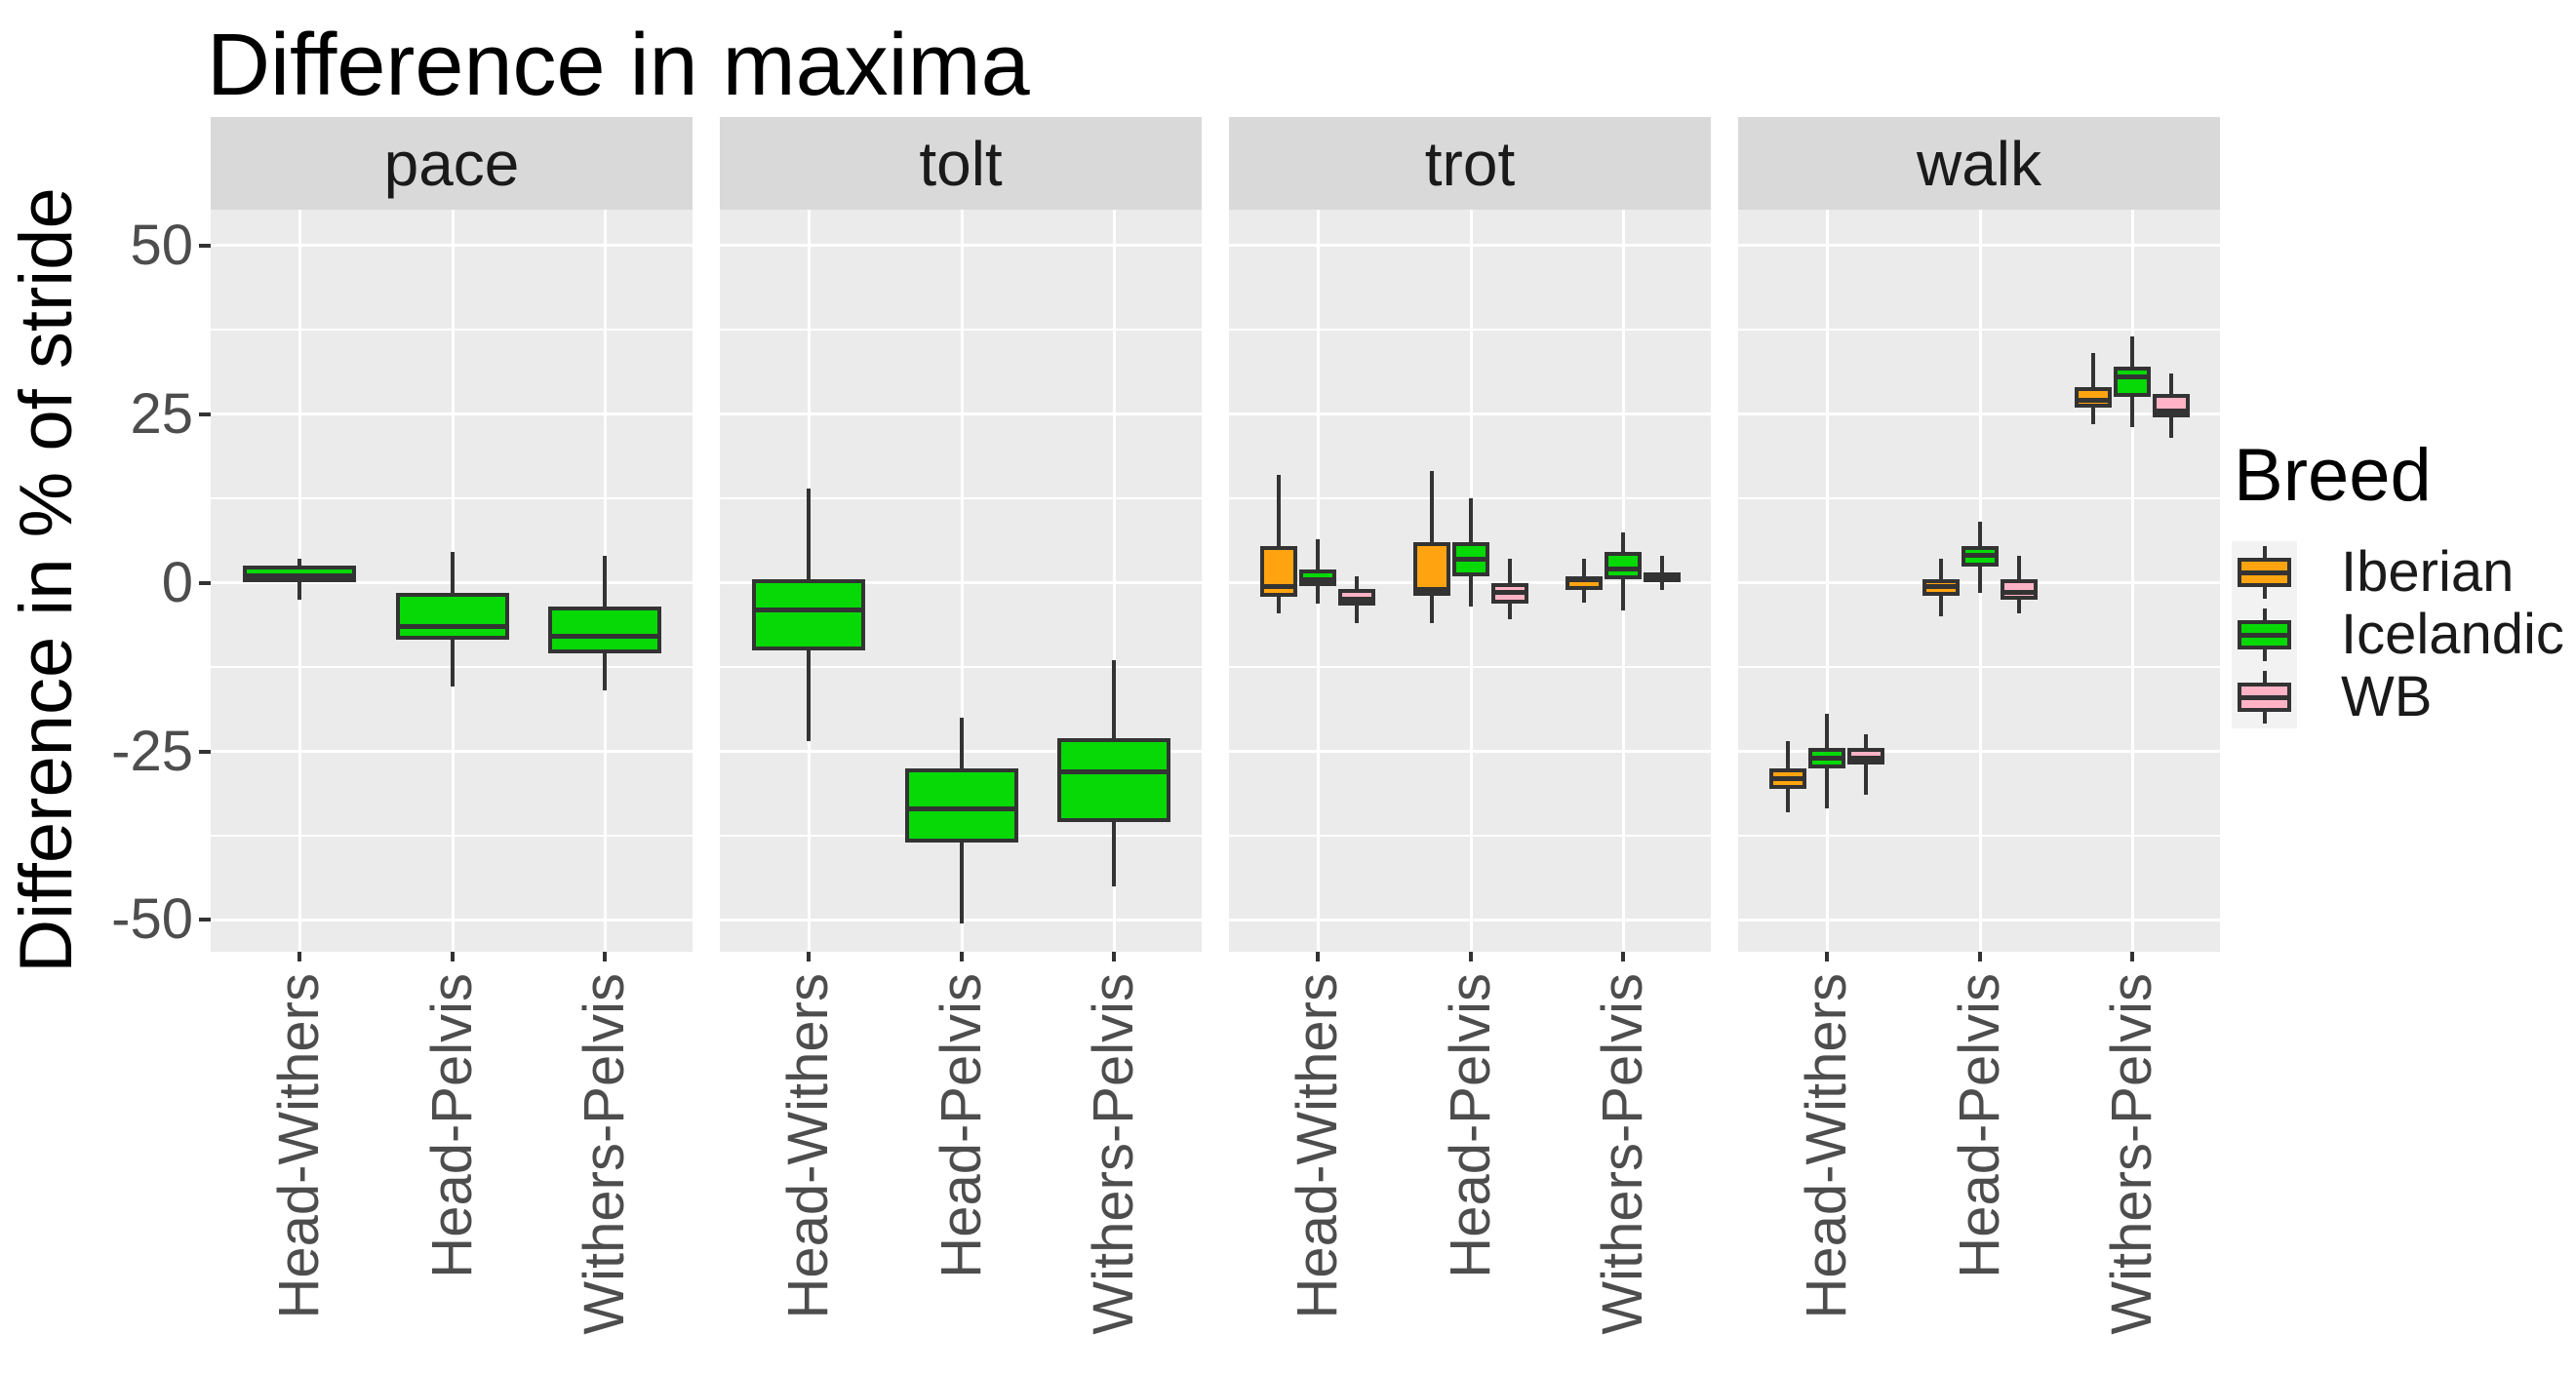 This screenshot has height=1373, width=2576. Describe the element at coordinates (152, 919) in the screenshot. I see `y-tick-label: -50` at that location.